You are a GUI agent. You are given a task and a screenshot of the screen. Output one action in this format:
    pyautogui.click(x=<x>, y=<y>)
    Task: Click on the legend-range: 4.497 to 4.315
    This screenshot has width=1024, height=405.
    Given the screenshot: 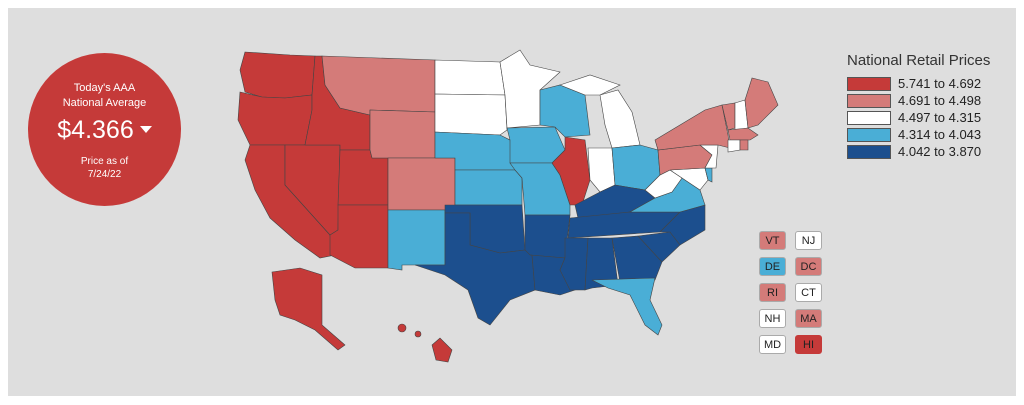 What is the action you would take?
    pyautogui.click(x=940, y=117)
    